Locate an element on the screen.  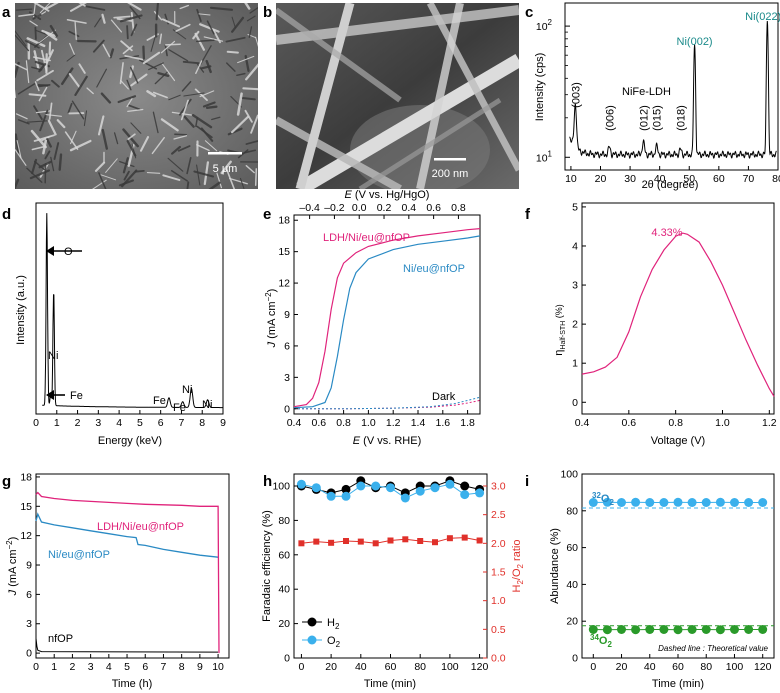
x-tick-label: 100 is located at coordinates (450, 667).